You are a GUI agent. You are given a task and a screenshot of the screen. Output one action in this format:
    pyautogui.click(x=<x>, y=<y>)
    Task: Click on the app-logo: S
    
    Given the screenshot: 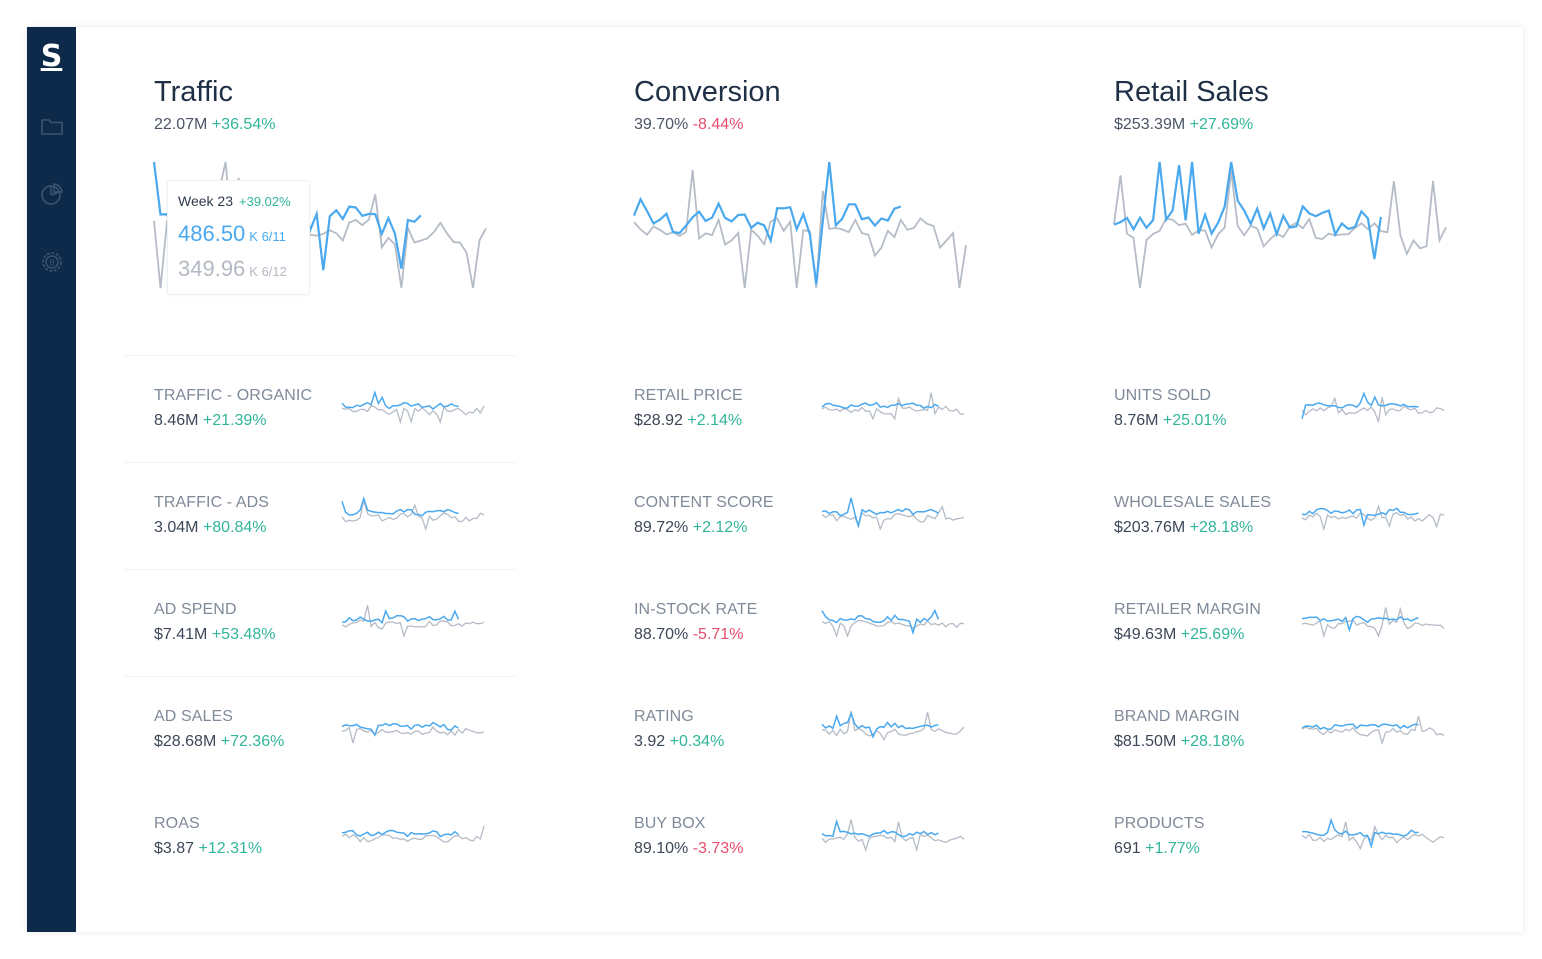 What is the action you would take?
    pyautogui.click(x=51, y=56)
    